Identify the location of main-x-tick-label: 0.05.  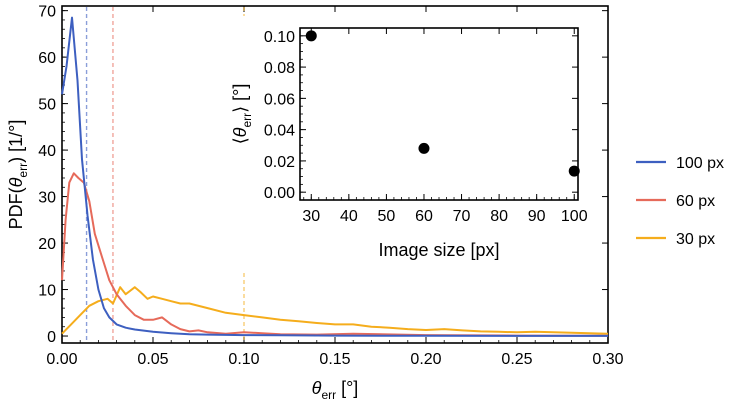
(152, 359).